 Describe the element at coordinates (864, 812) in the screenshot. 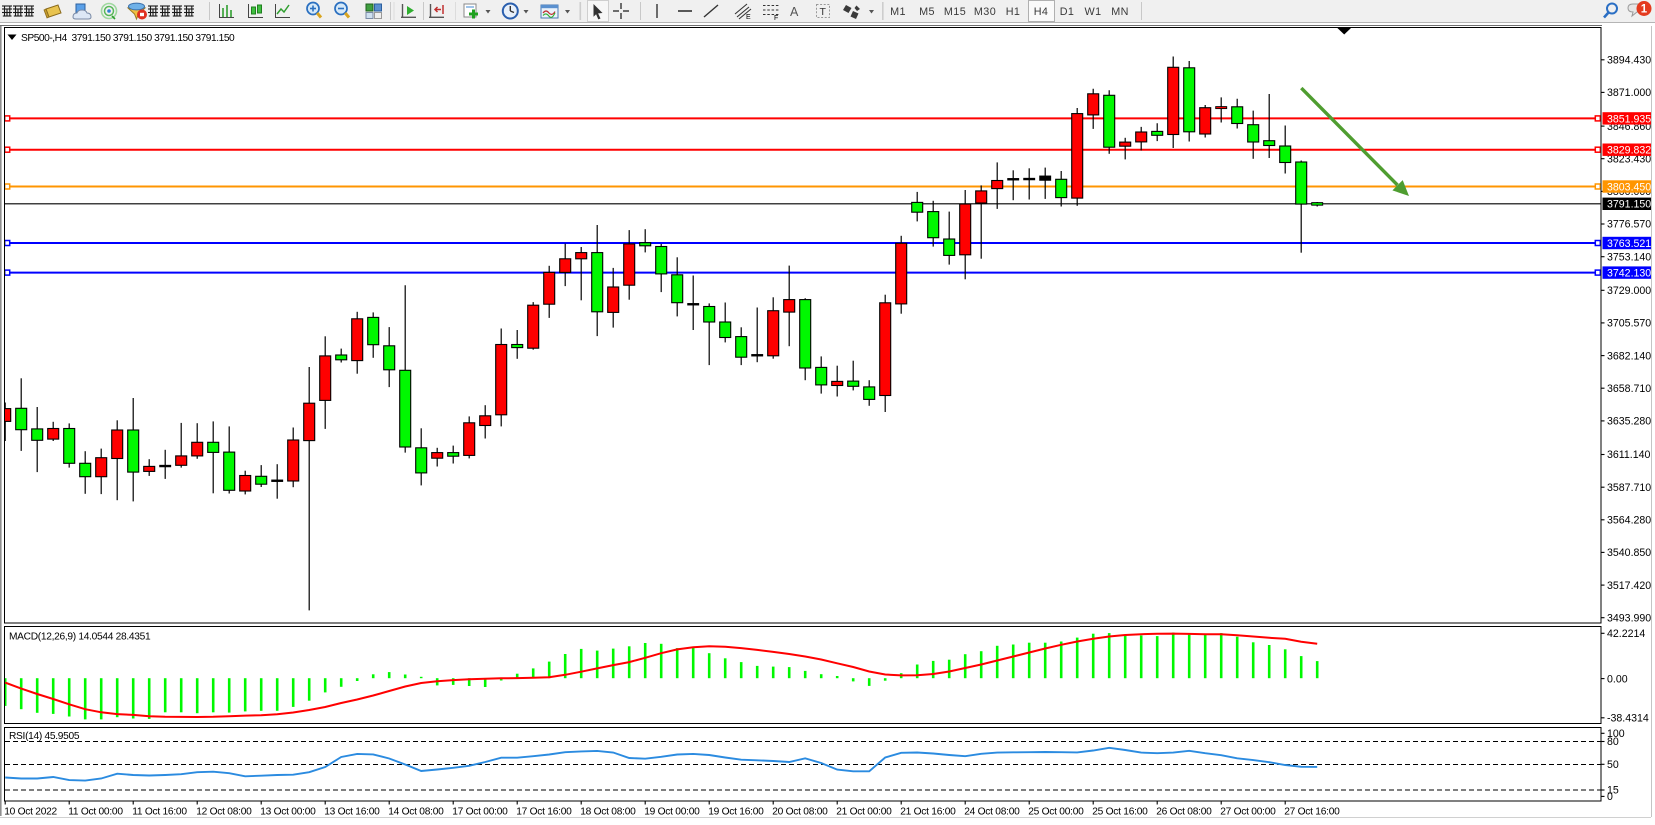

I see `svg-text: 21 Oct 00:00` at that location.